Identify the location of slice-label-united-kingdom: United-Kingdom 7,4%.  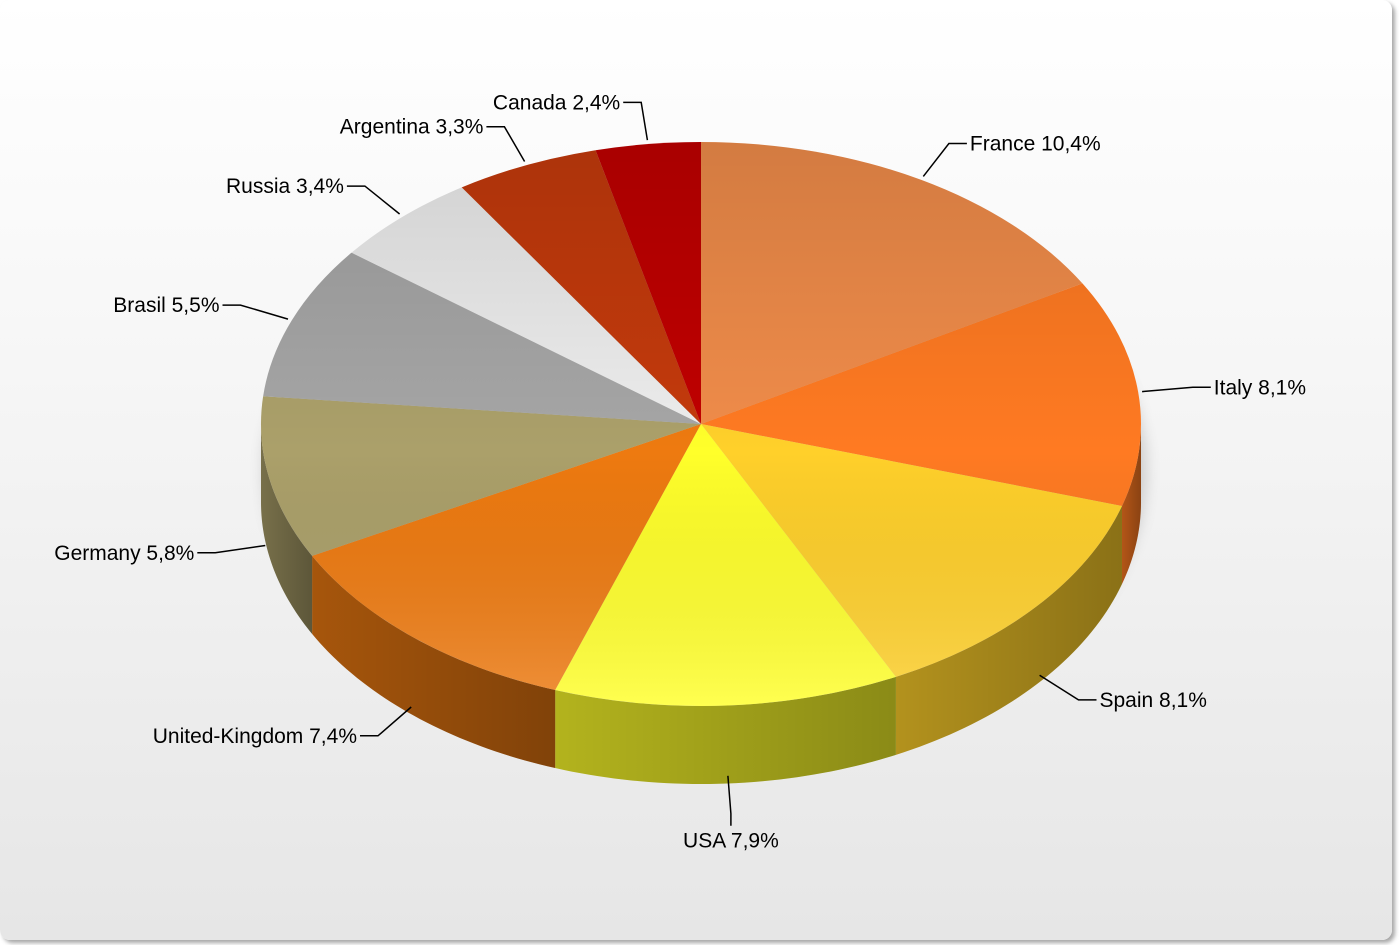
(255, 736).